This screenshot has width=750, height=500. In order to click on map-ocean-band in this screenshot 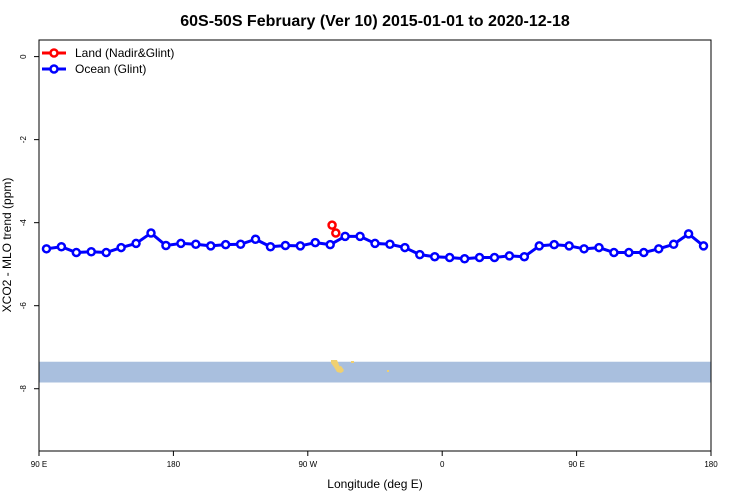, I will do `click(375, 372)`.